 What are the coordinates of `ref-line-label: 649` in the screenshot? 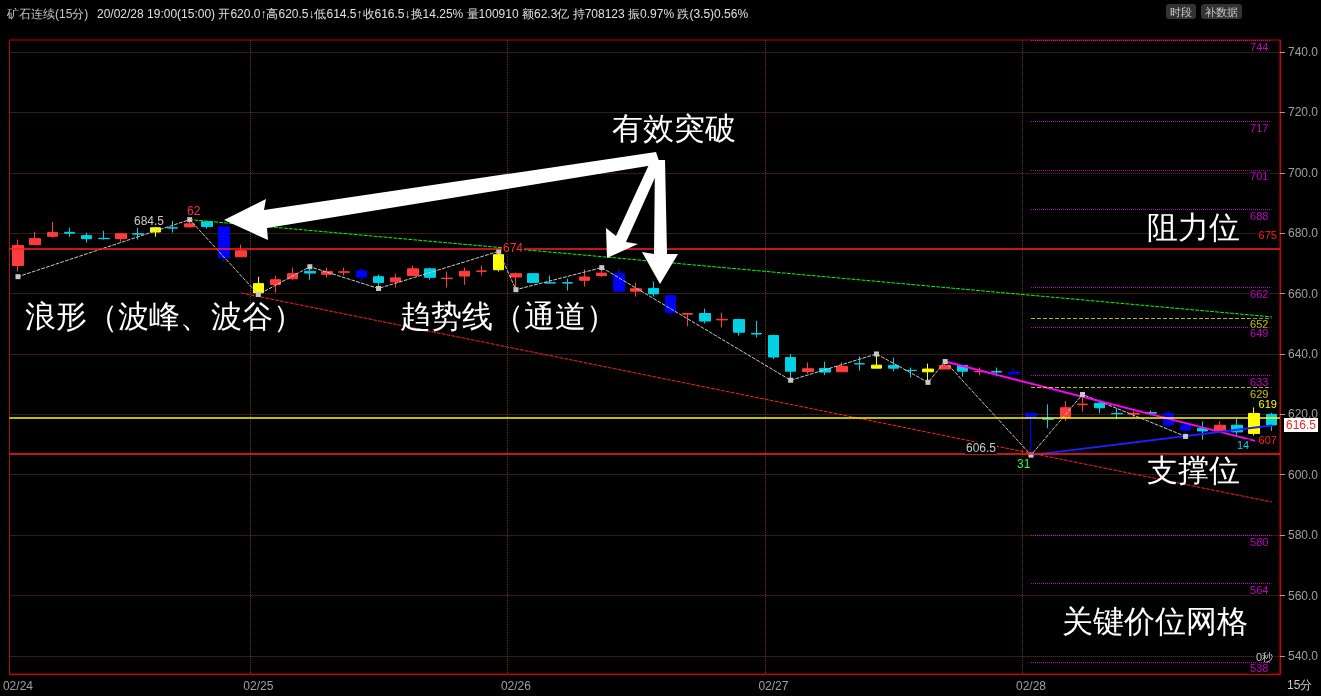 It's located at (1259, 333).